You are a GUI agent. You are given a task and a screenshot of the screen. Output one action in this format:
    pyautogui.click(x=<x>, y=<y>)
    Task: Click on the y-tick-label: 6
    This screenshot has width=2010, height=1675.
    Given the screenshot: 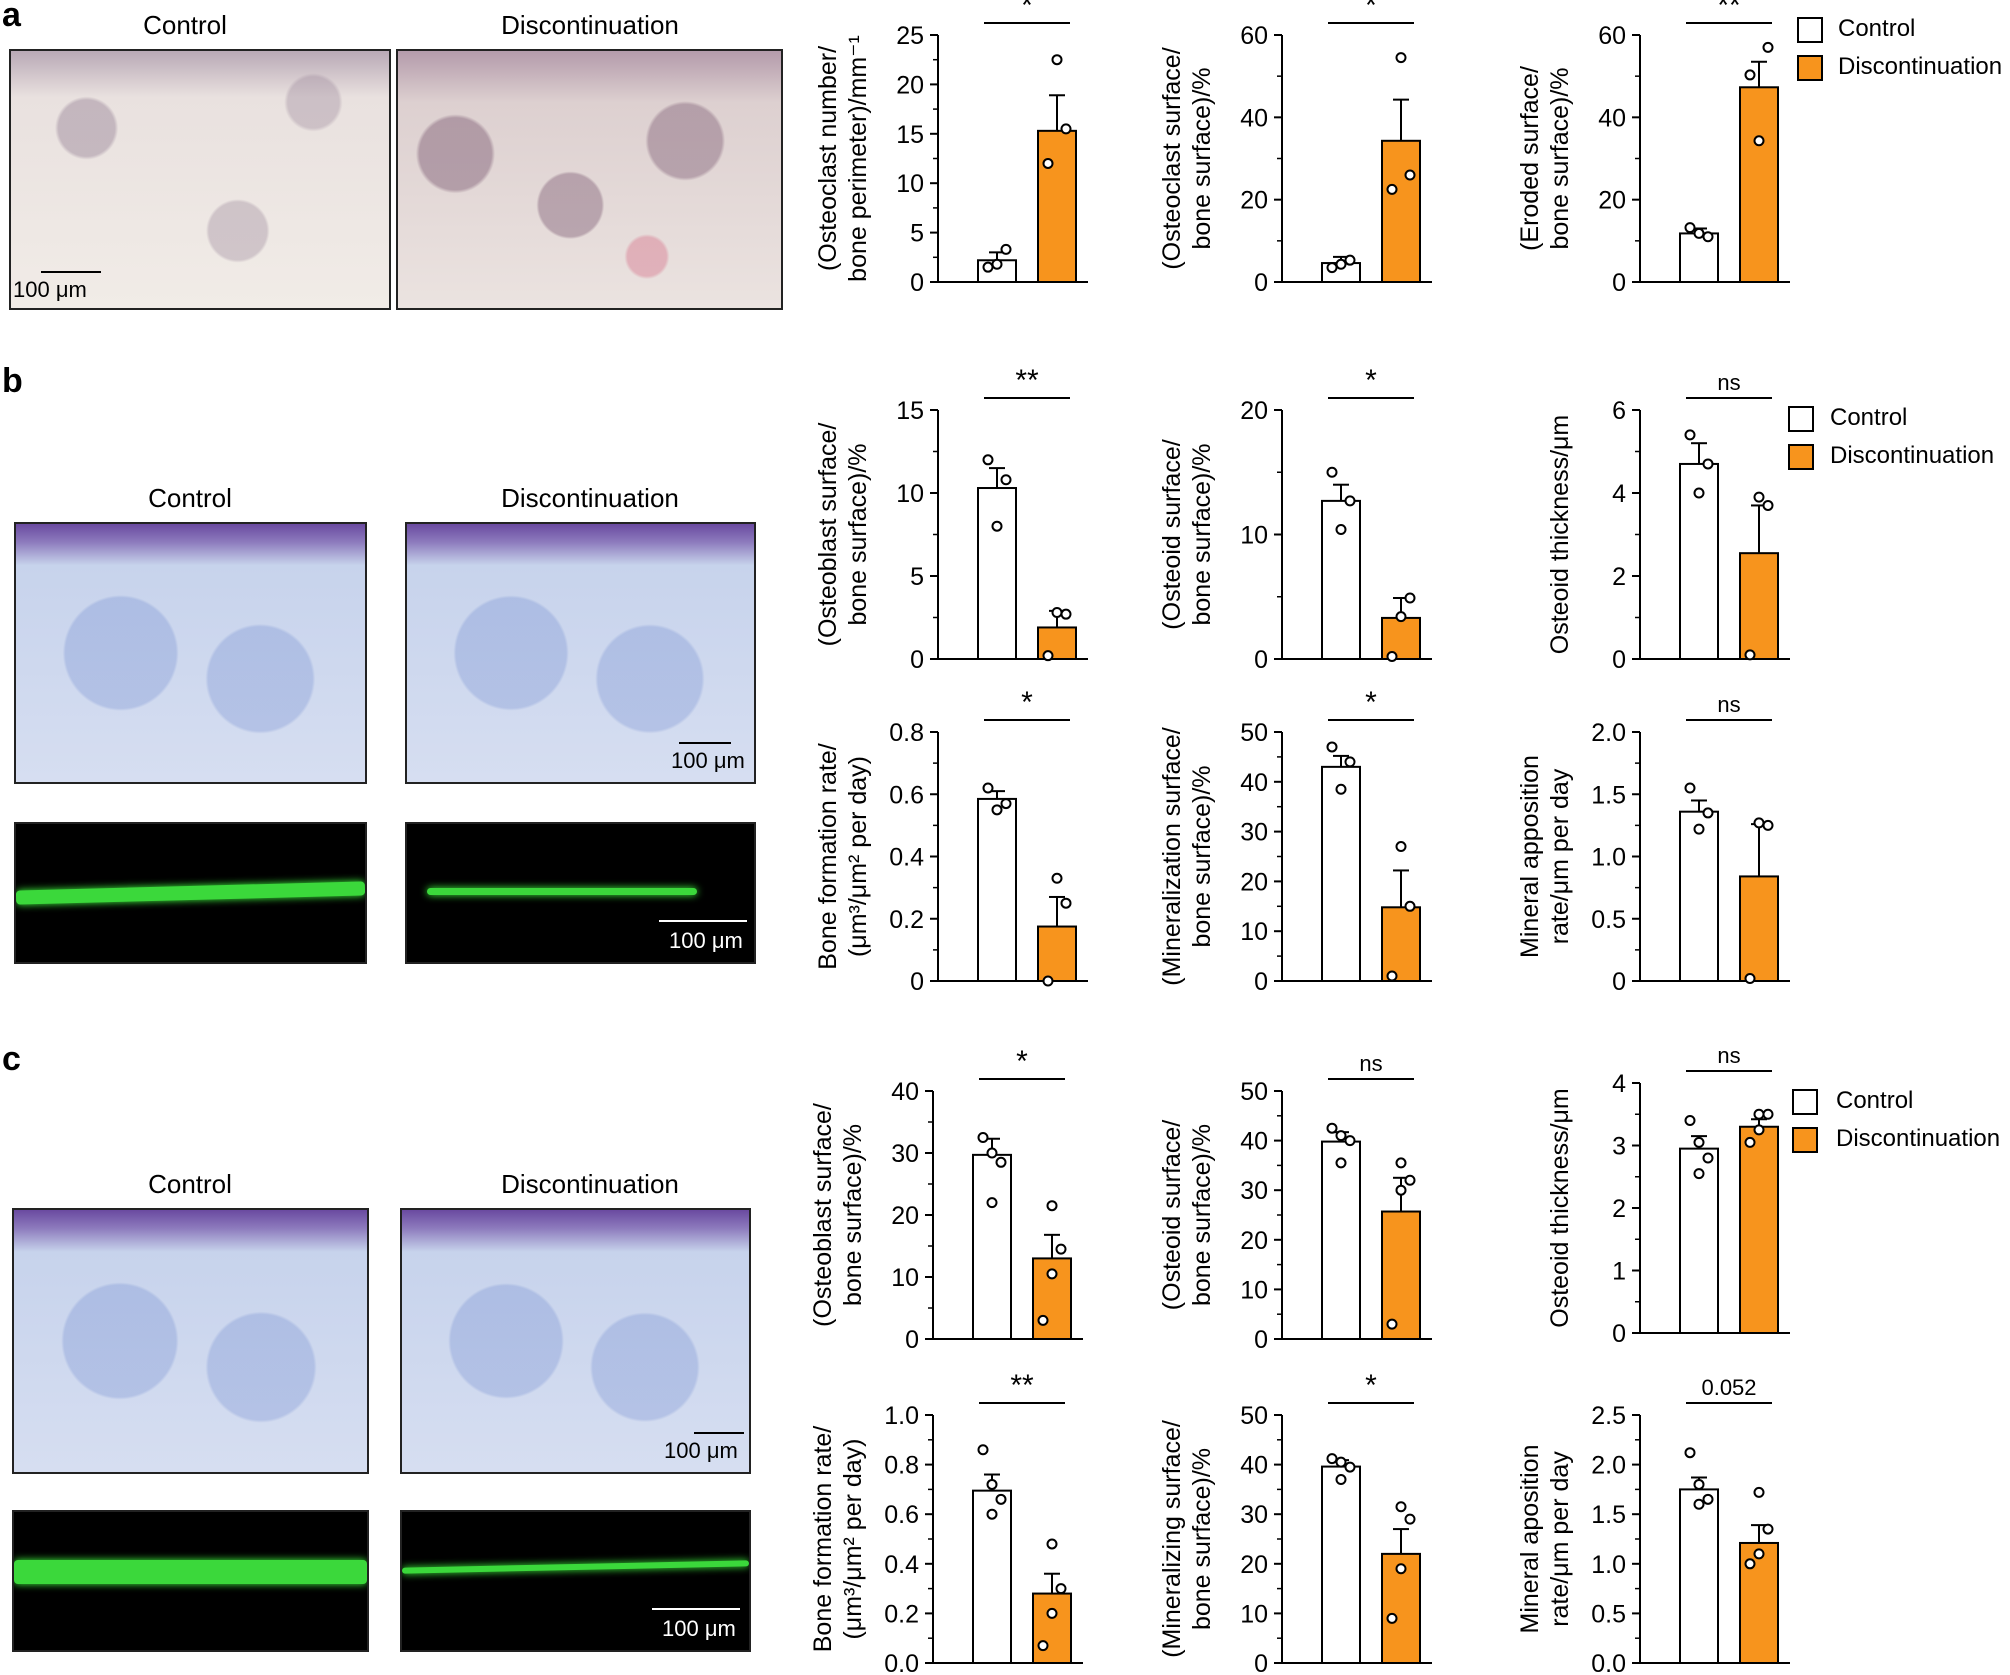 What is the action you would take?
    pyautogui.click(x=1619, y=411)
    